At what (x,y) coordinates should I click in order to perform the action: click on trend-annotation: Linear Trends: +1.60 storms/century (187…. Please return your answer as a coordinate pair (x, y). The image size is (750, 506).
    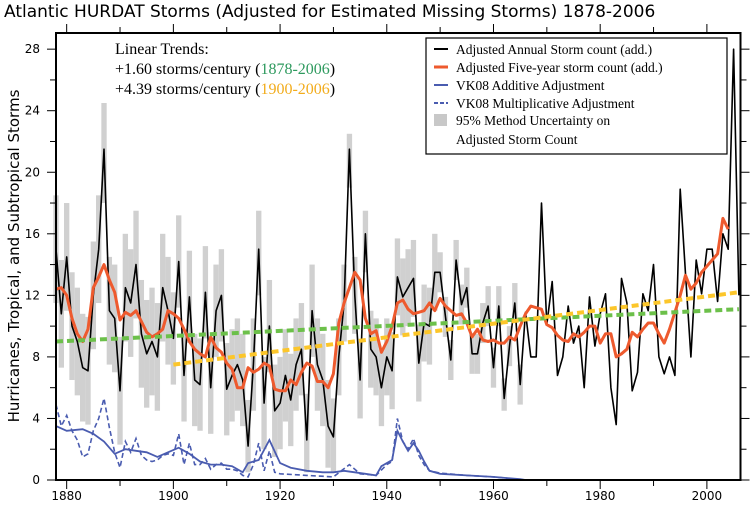
    Looking at the image, I should click on (225, 69).